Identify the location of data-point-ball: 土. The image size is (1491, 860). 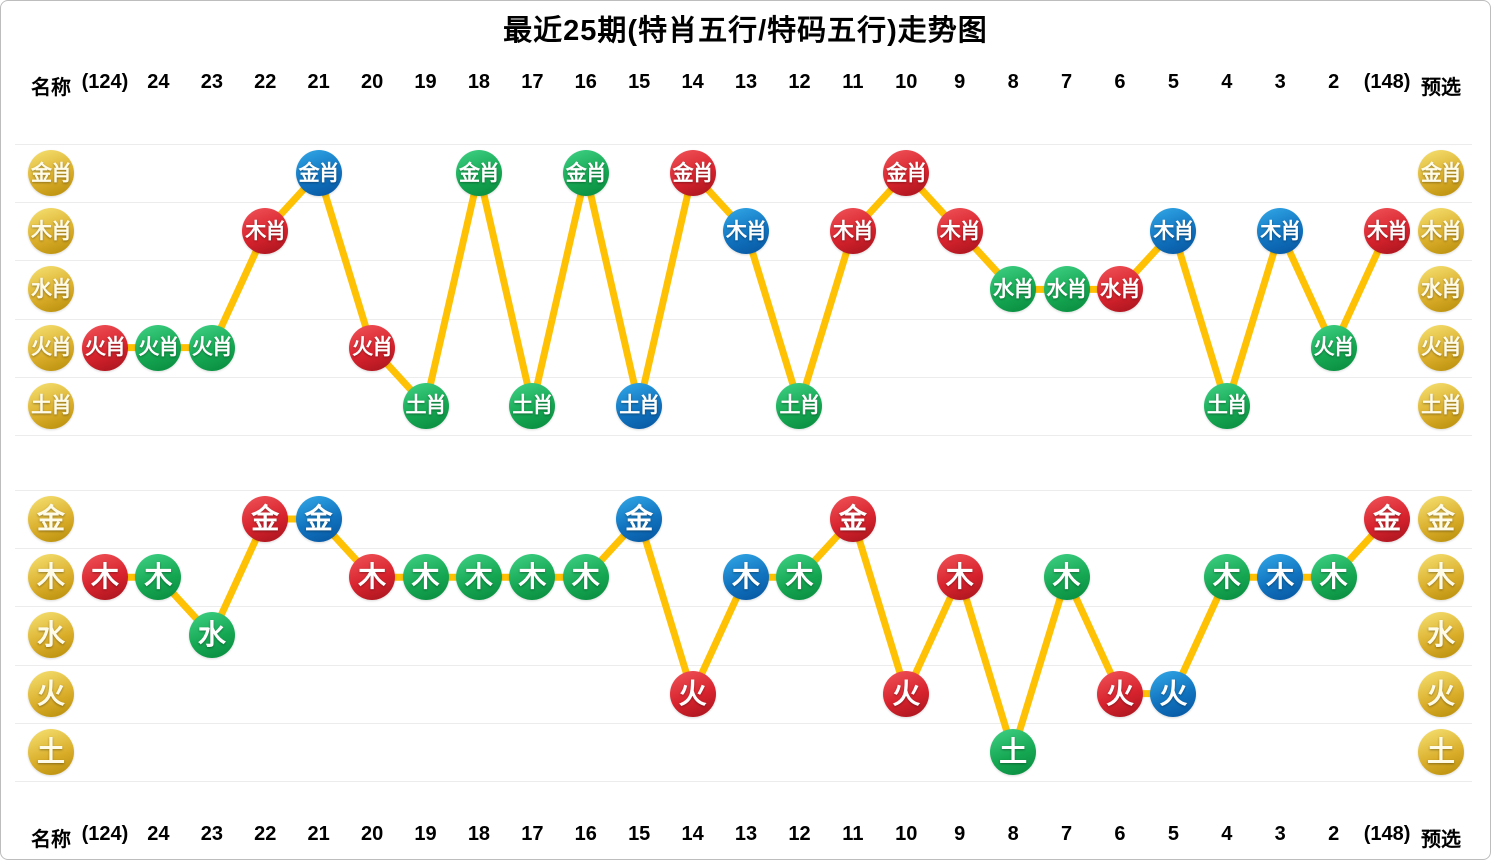
(1013, 751).